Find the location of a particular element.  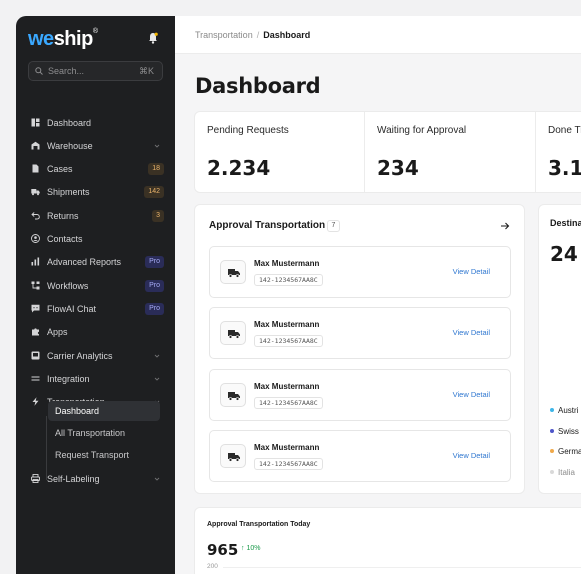

sidebar-item-label: Self-Labeling is located at coordinates (73, 479).